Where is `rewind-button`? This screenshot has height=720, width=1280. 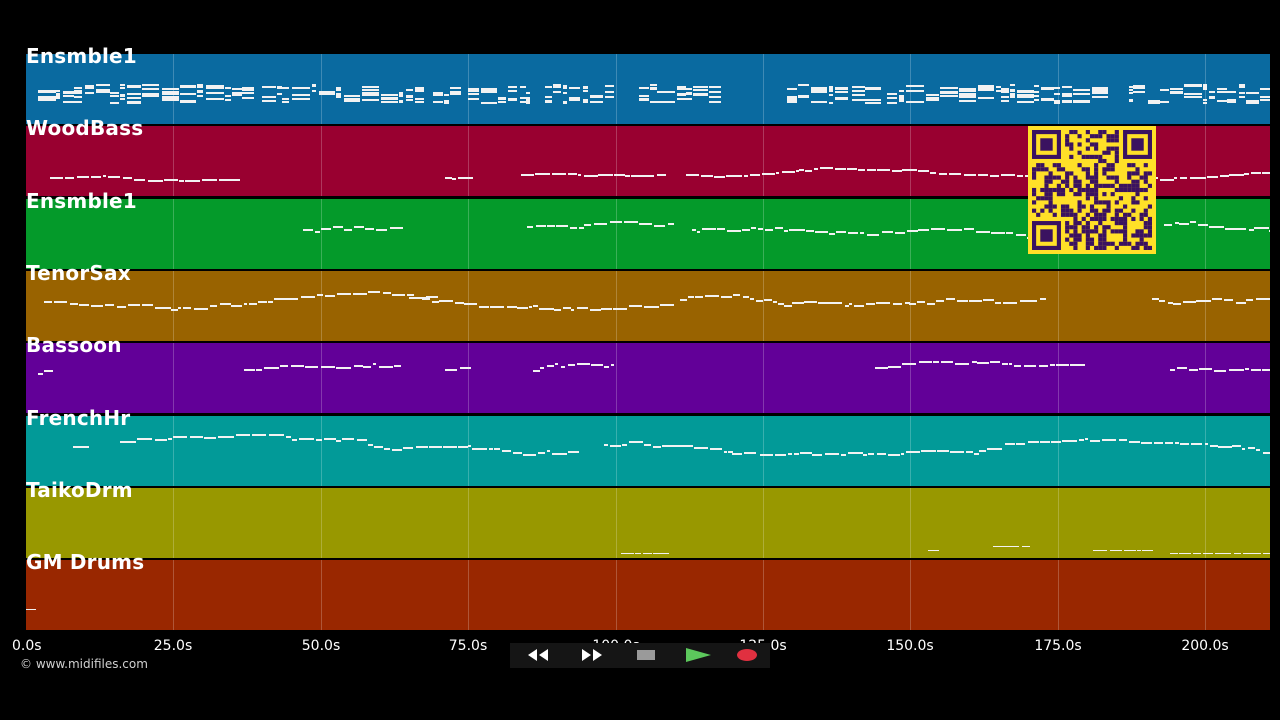
rewind-button is located at coordinates (538, 655).